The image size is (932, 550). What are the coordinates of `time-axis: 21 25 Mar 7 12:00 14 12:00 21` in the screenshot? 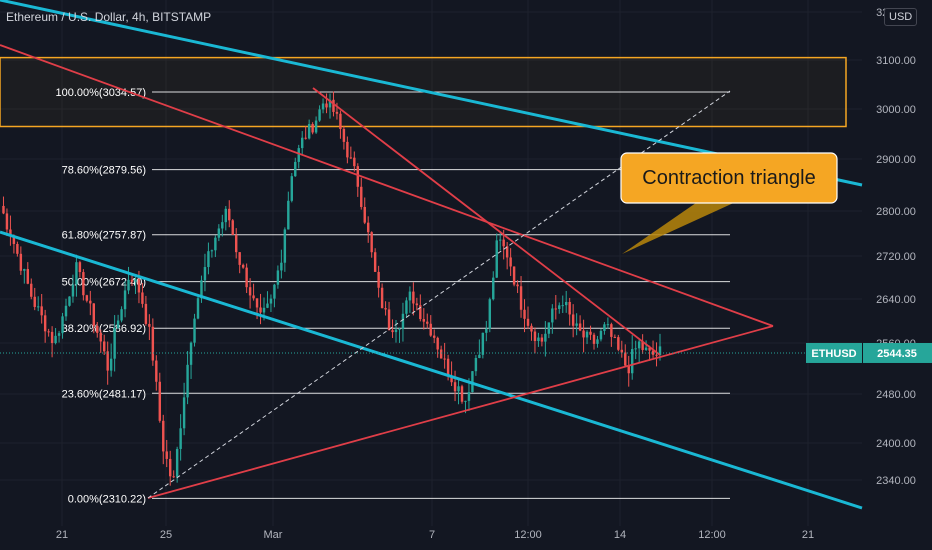 It's located at (435, 535).